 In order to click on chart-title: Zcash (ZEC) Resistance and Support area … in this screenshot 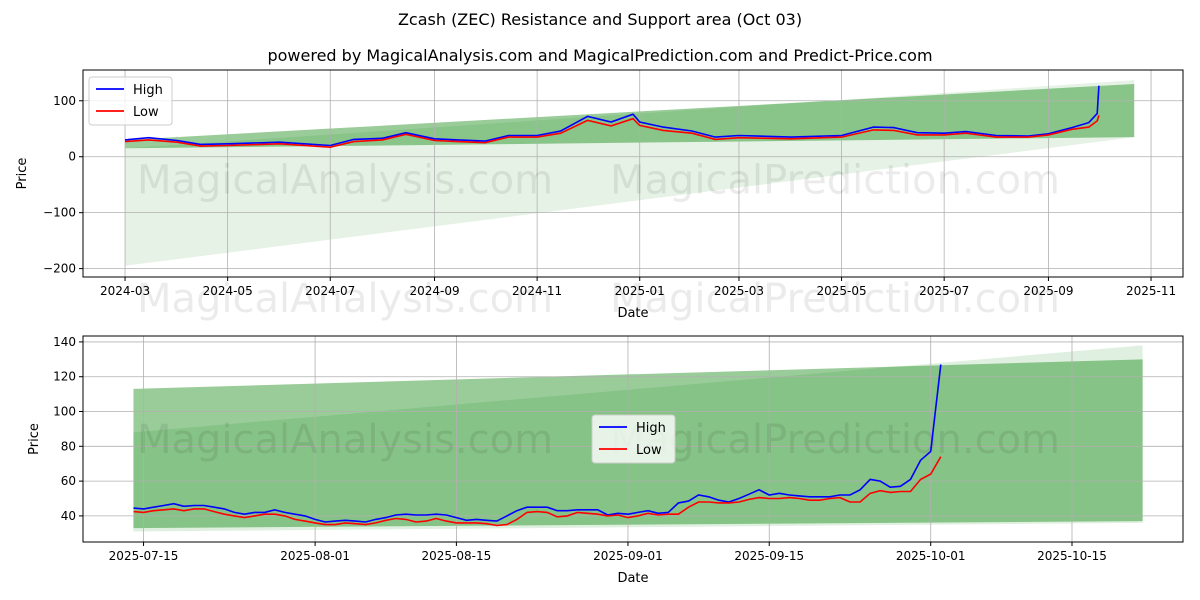, I will do `click(600, 19)`.